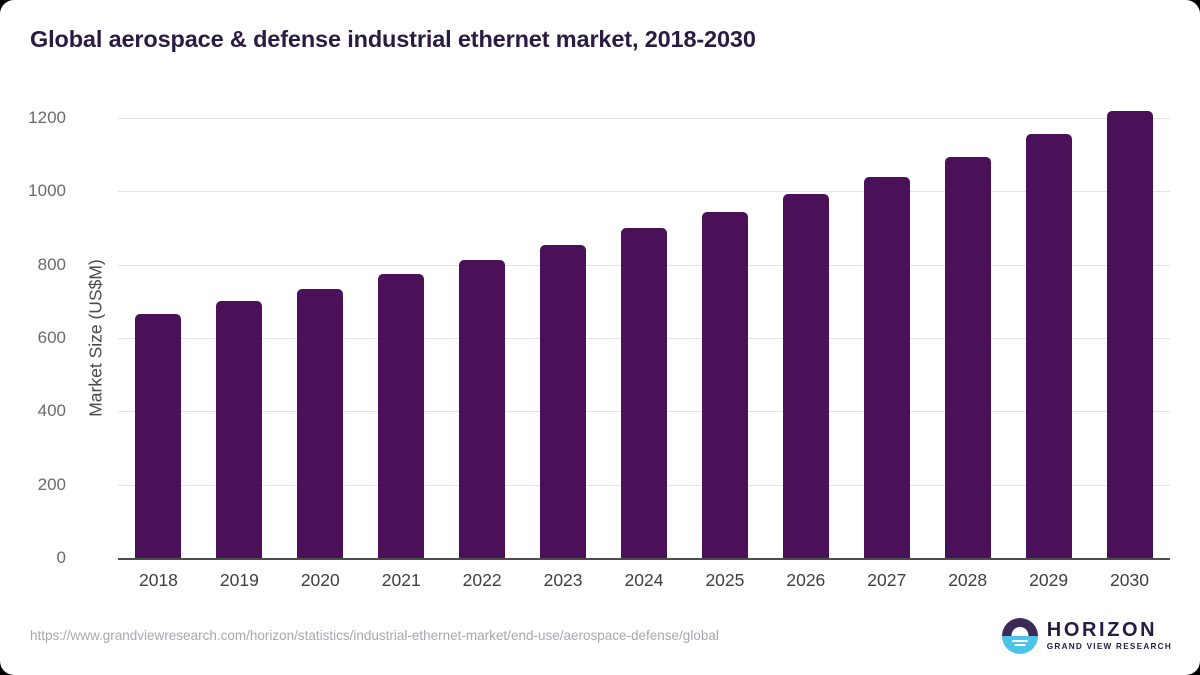 The height and width of the screenshot is (675, 1200). I want to click on y-axis-tick-label: 400, so click(51, 411).